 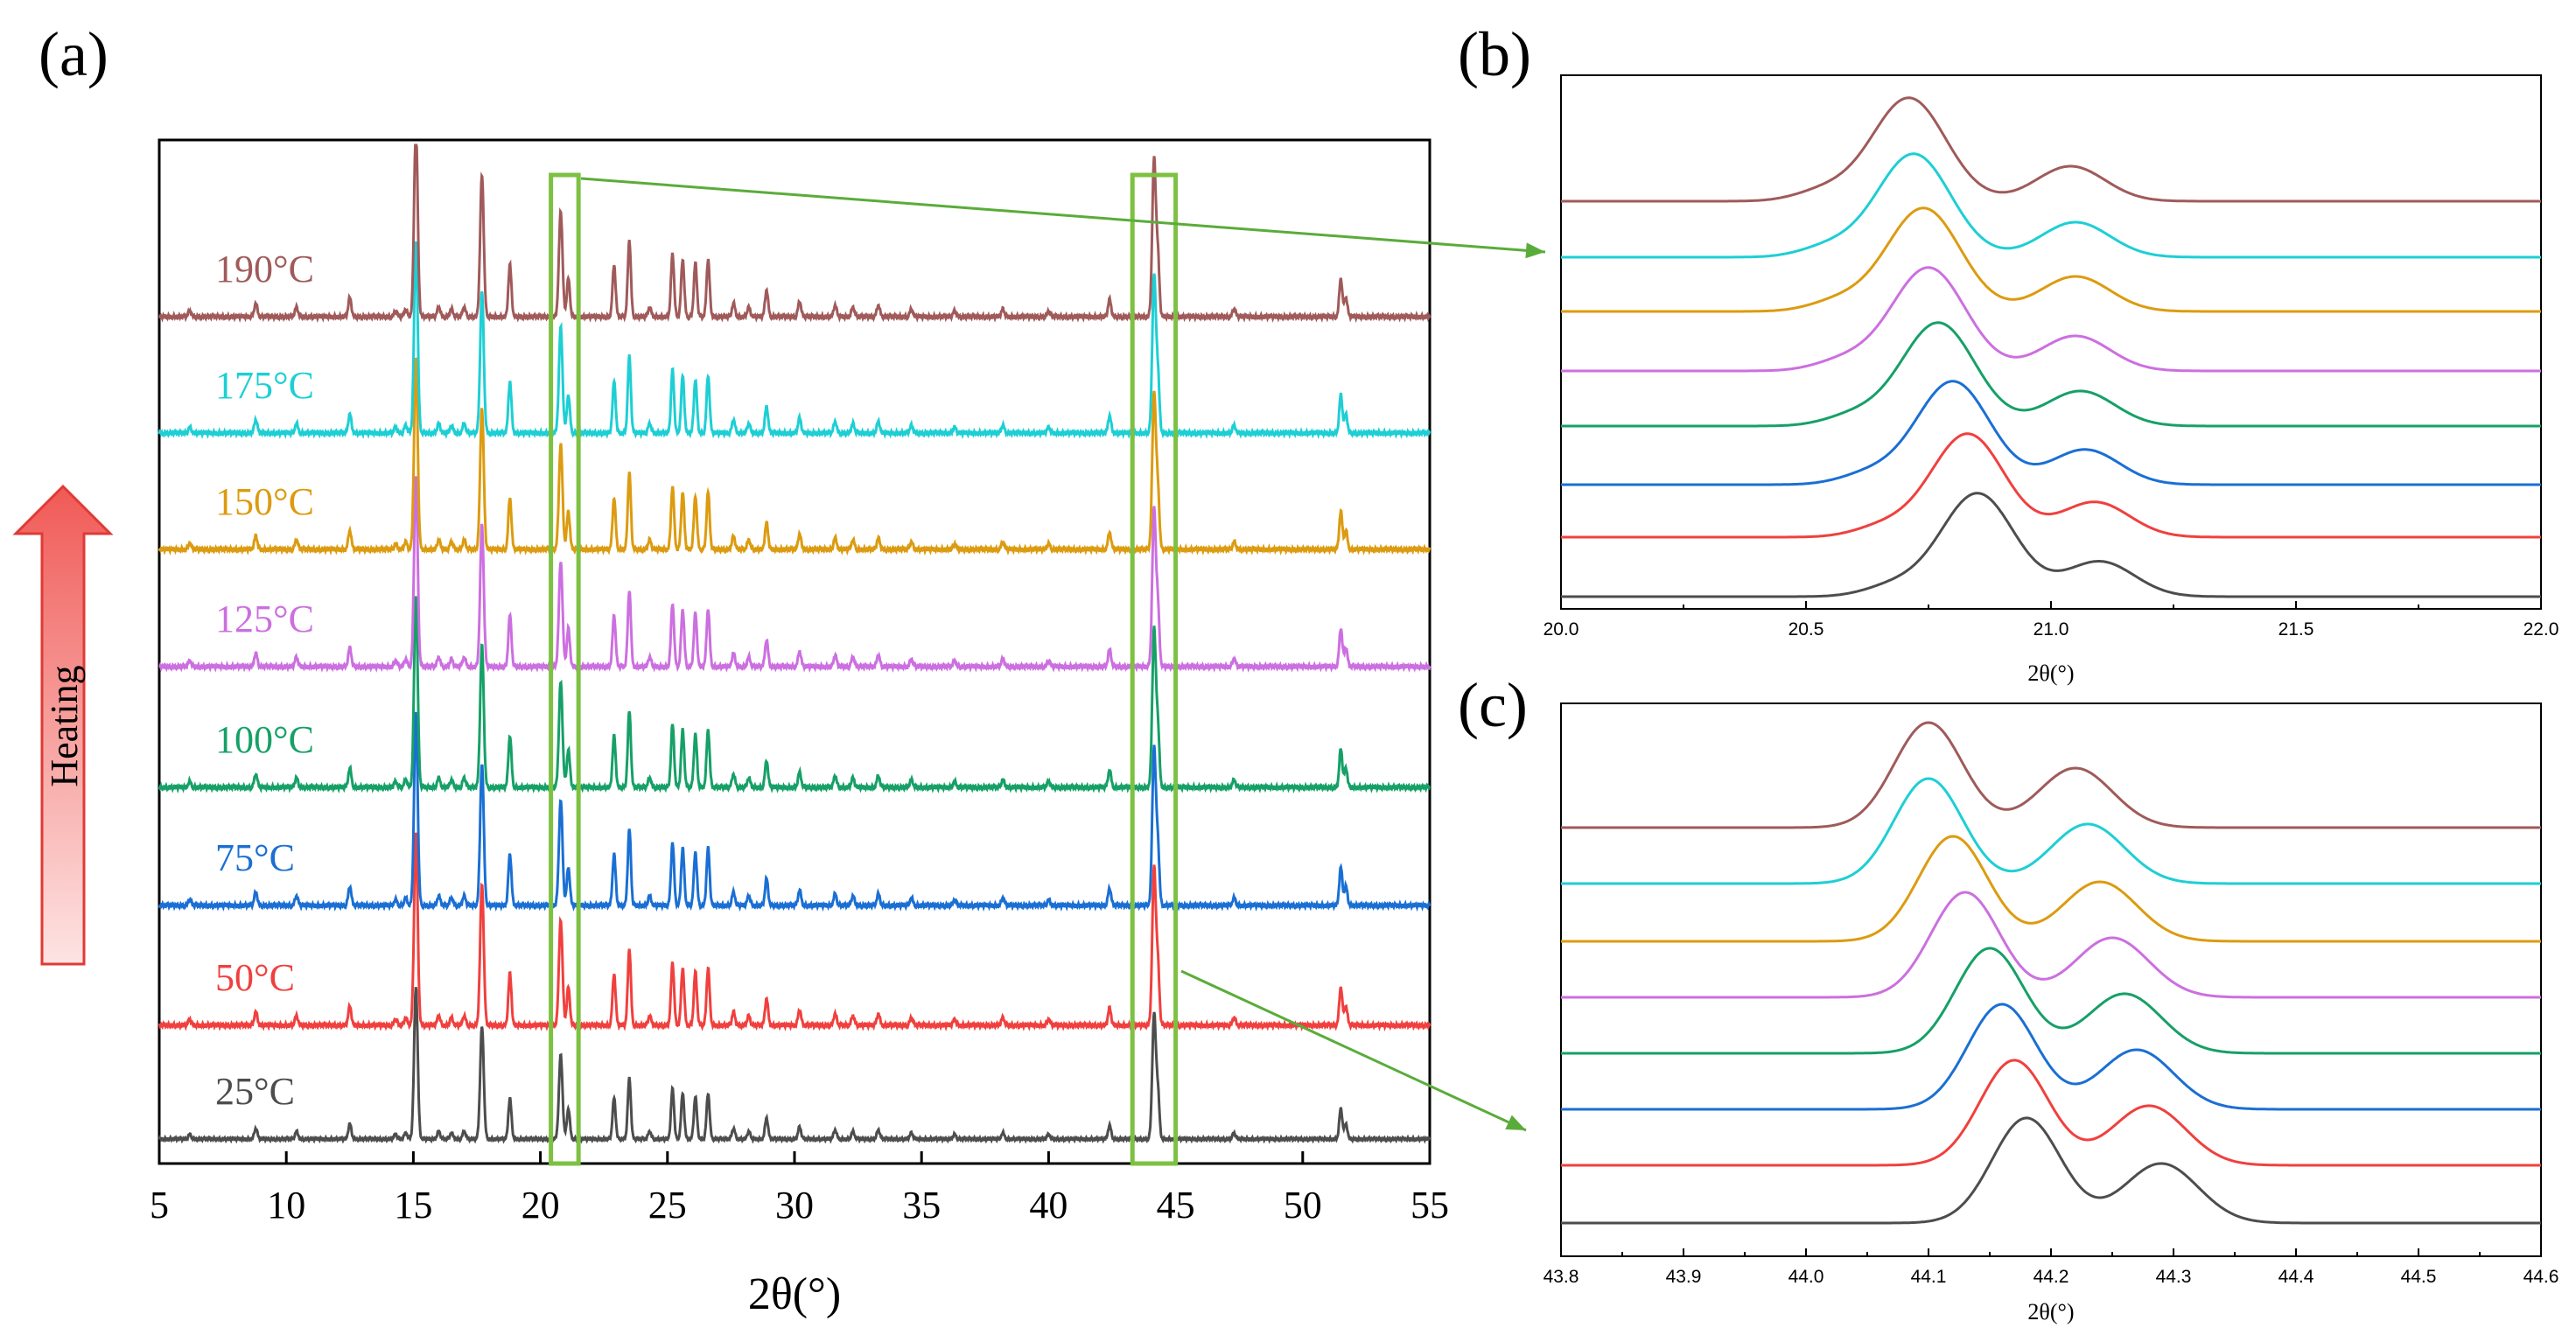 I want to click on zoom-xtick-label: 20.5, so click(x=1806, y=630).